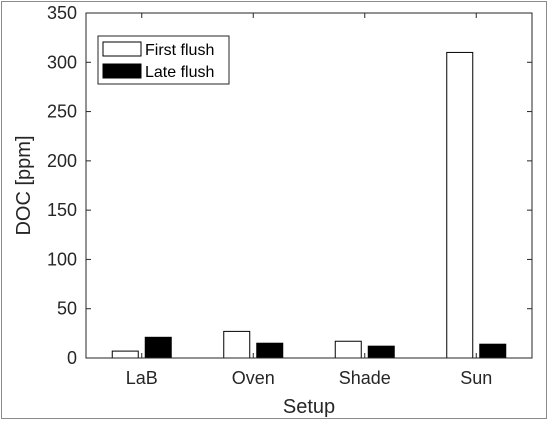 Image resolution: width=550 pixels, height=422 pixels. What do you see at coordinates (62, 210) in the screenshot?
I see `y-tick-label: 150` at bounding box center [62, 210].